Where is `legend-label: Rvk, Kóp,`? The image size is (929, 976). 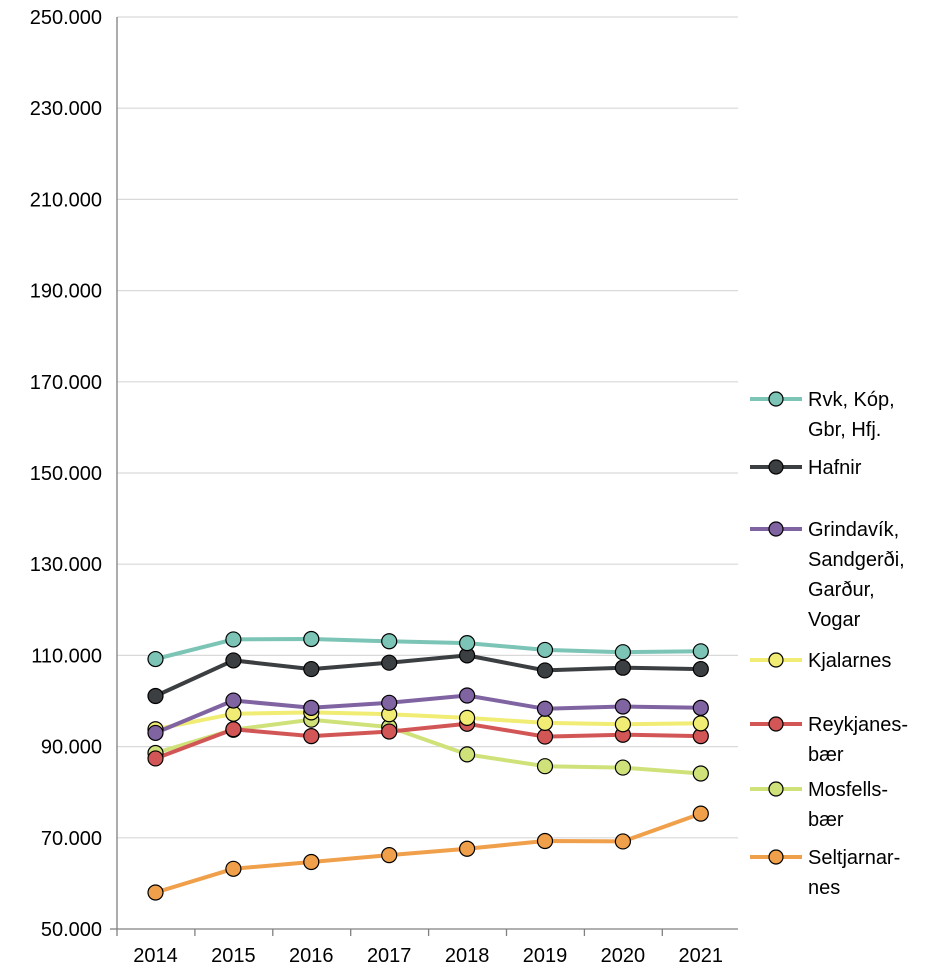 legend-label: Rvk, Kóp, is located at coordinates (851, 400).